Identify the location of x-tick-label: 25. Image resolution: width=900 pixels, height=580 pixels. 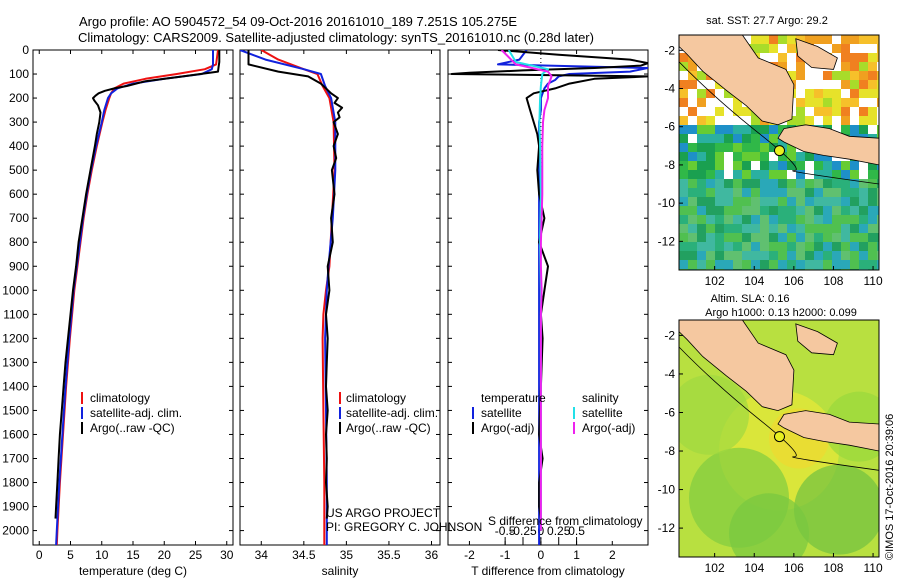
(196, 555).